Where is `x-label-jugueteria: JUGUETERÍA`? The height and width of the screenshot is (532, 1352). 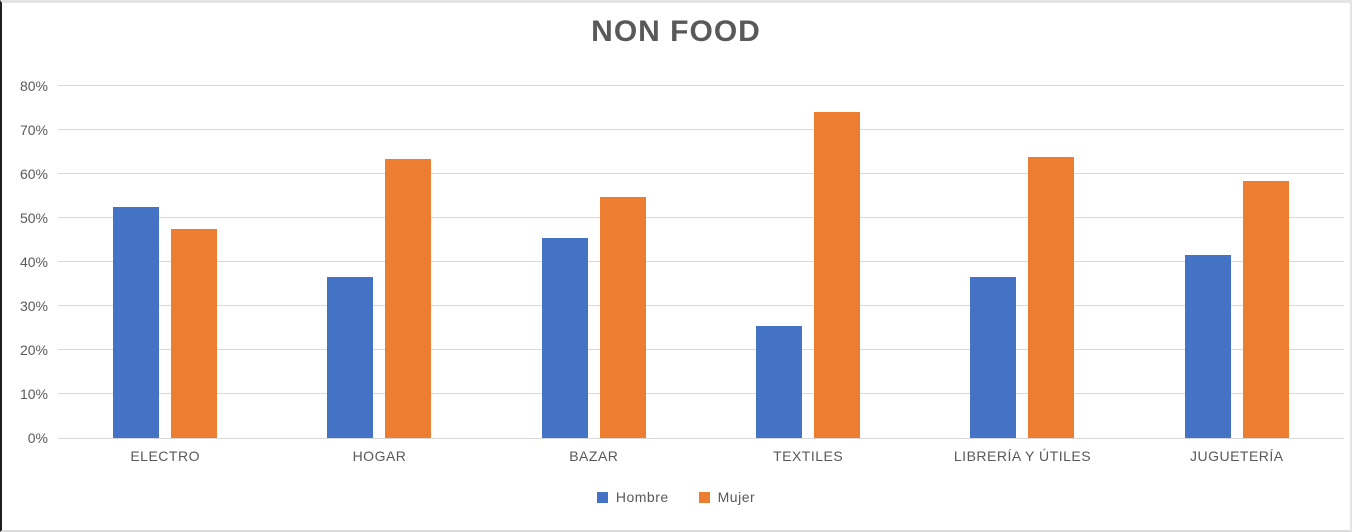
x-label-jugueteria: JUGUETERÍA is located at coordinates (1236, 456).